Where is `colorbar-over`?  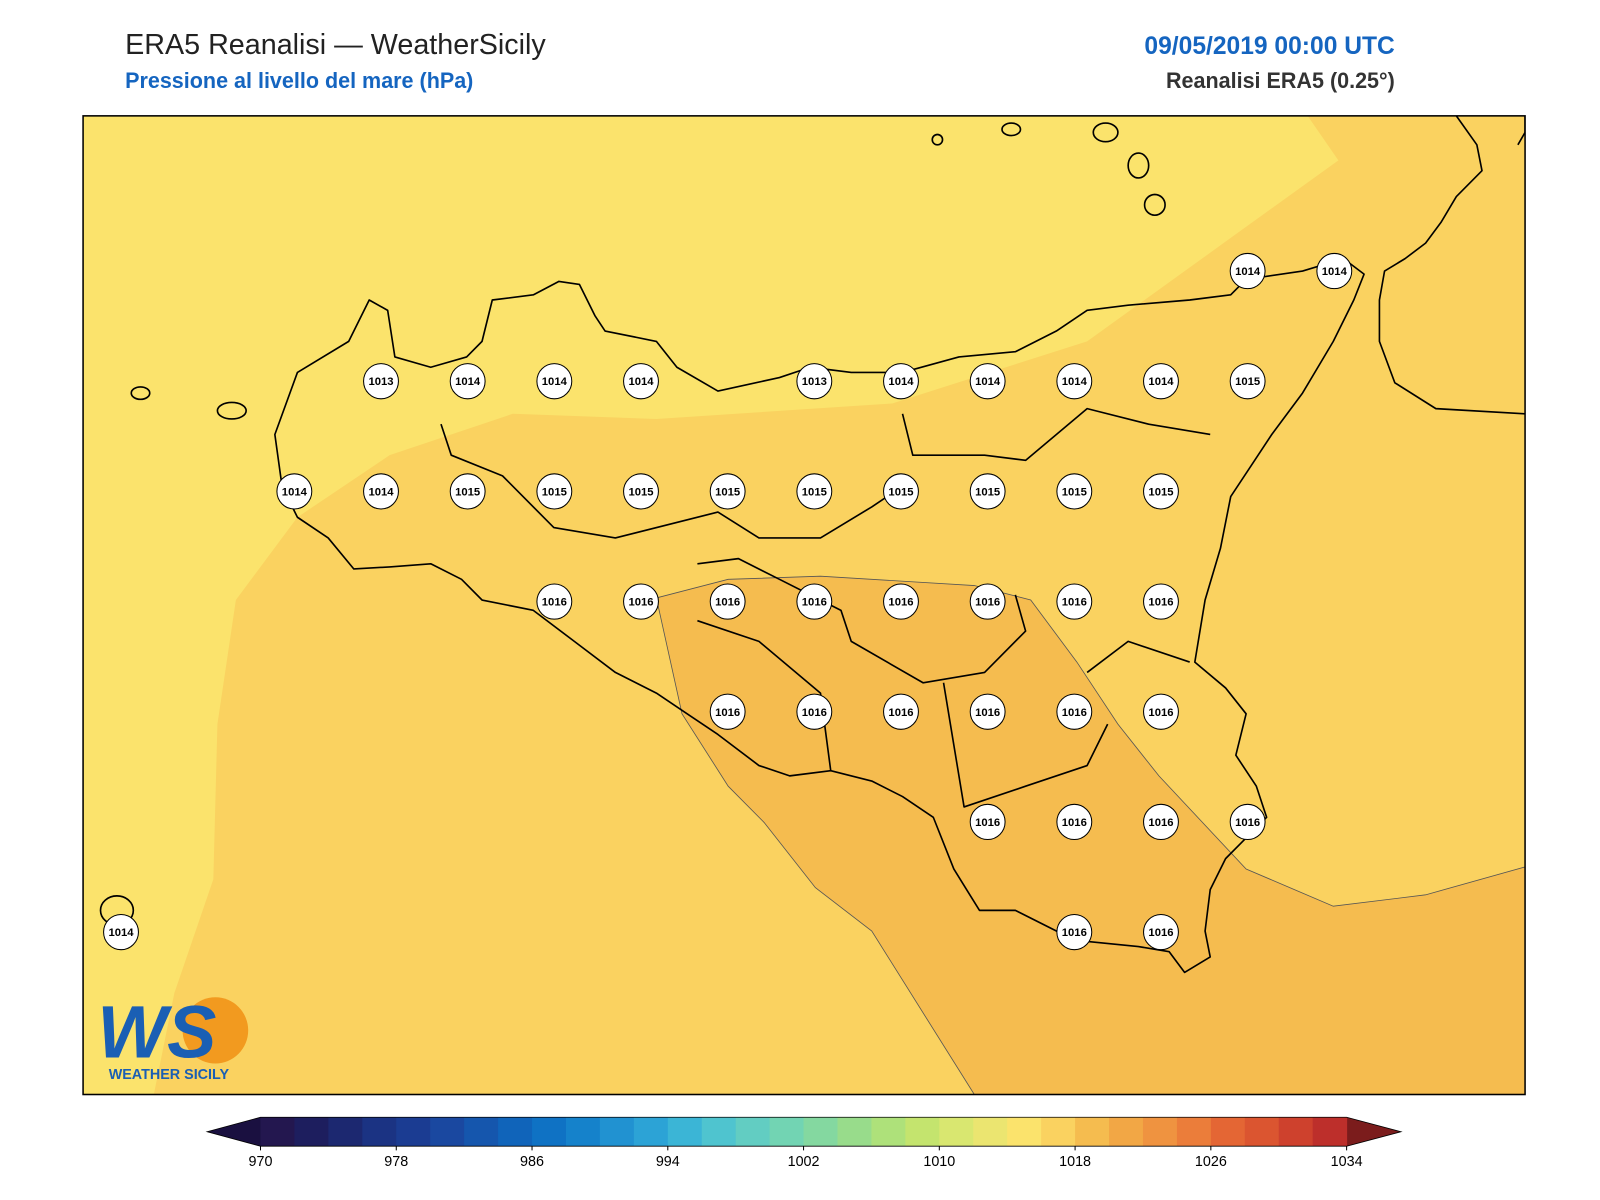 colorbar-over is located at coordinates (1373, 1132).